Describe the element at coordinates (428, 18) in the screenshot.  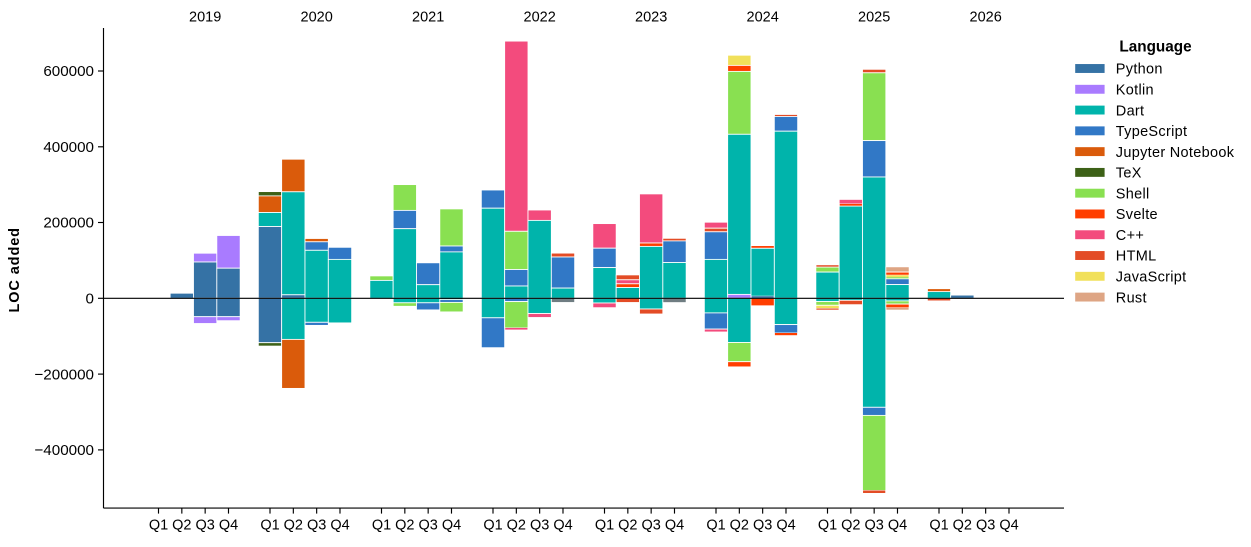
I see `svg-text: 2021` at that location.